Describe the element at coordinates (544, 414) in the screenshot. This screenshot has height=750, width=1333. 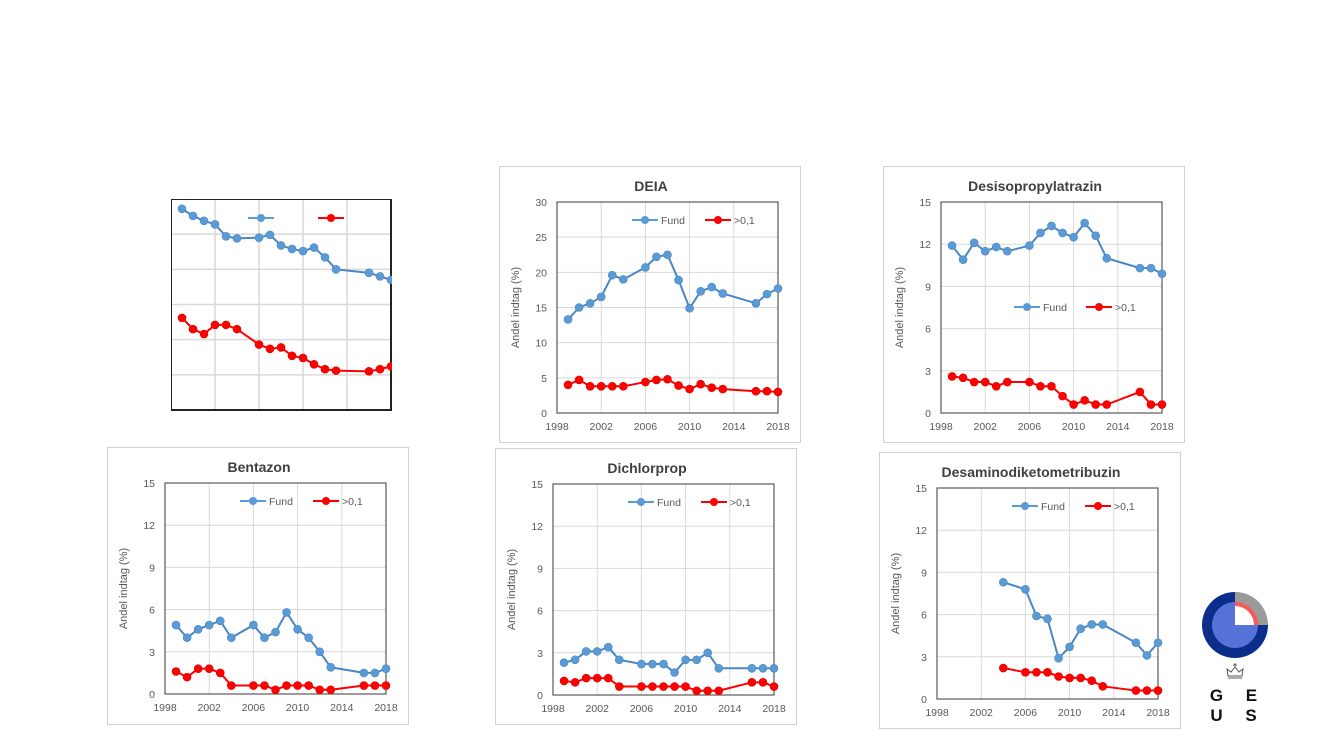
I see `y-tick-label: 0` at that location.